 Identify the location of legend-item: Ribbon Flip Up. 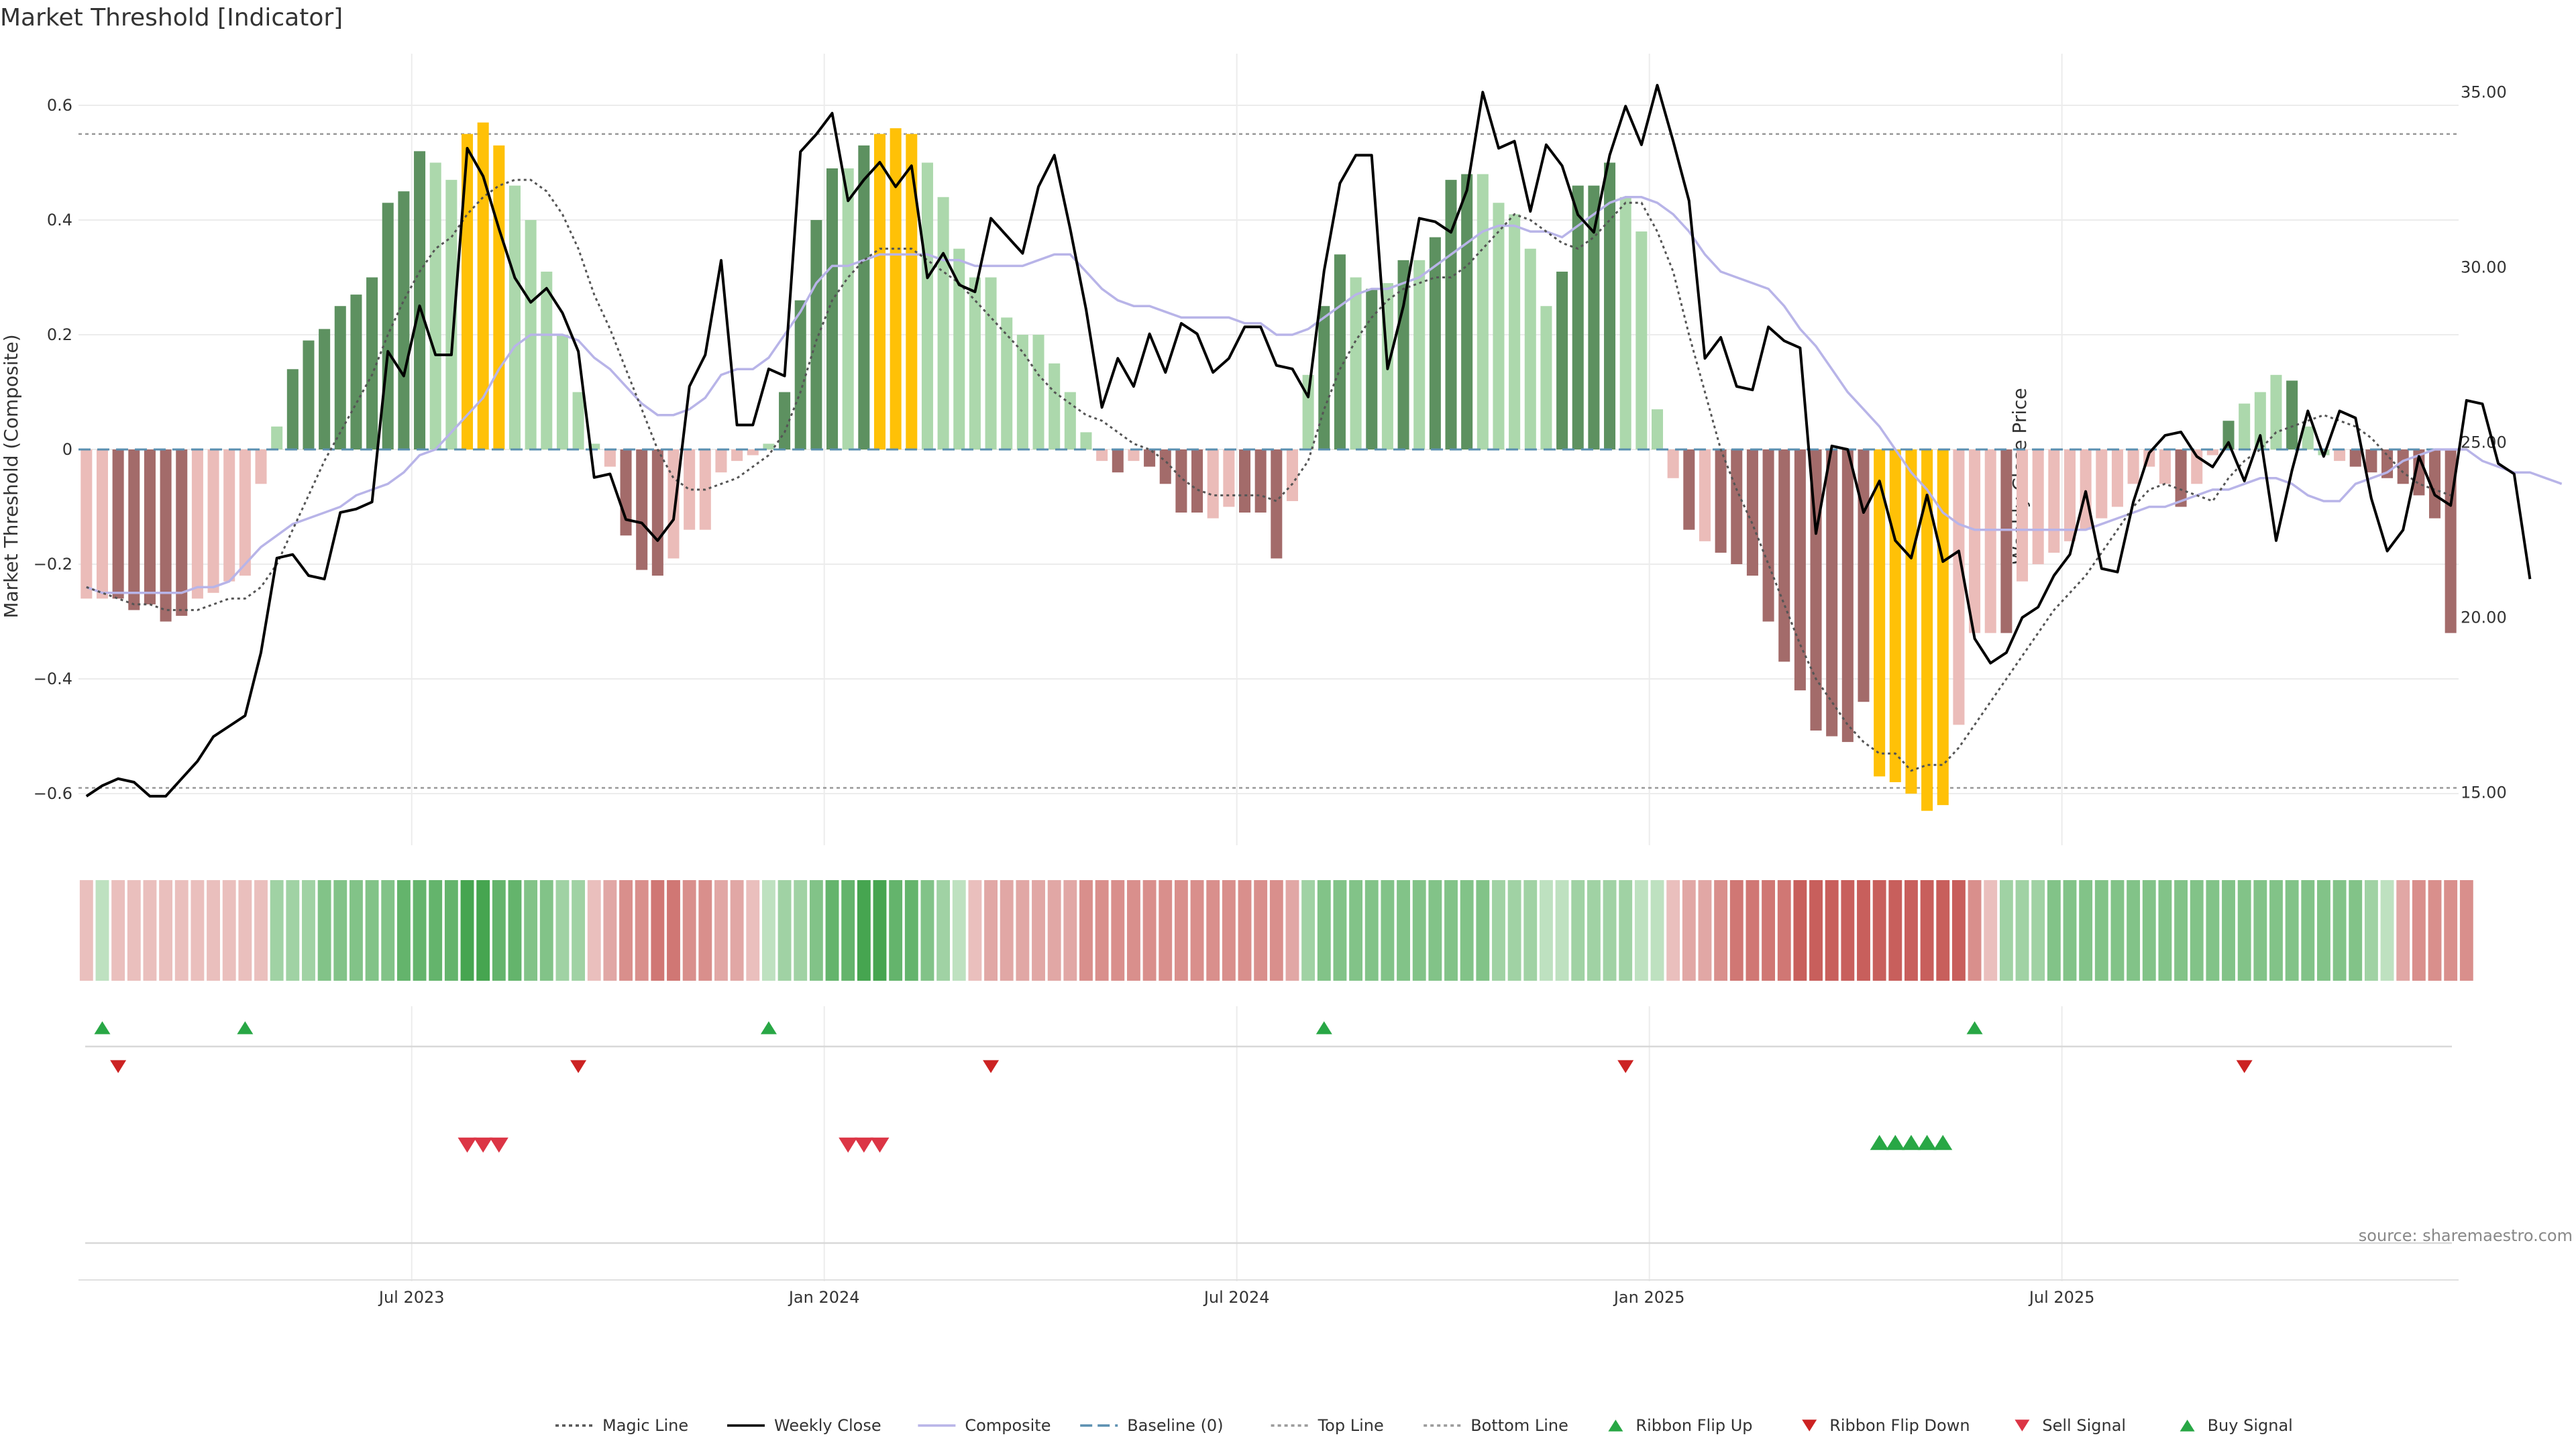
(1680, 1425).